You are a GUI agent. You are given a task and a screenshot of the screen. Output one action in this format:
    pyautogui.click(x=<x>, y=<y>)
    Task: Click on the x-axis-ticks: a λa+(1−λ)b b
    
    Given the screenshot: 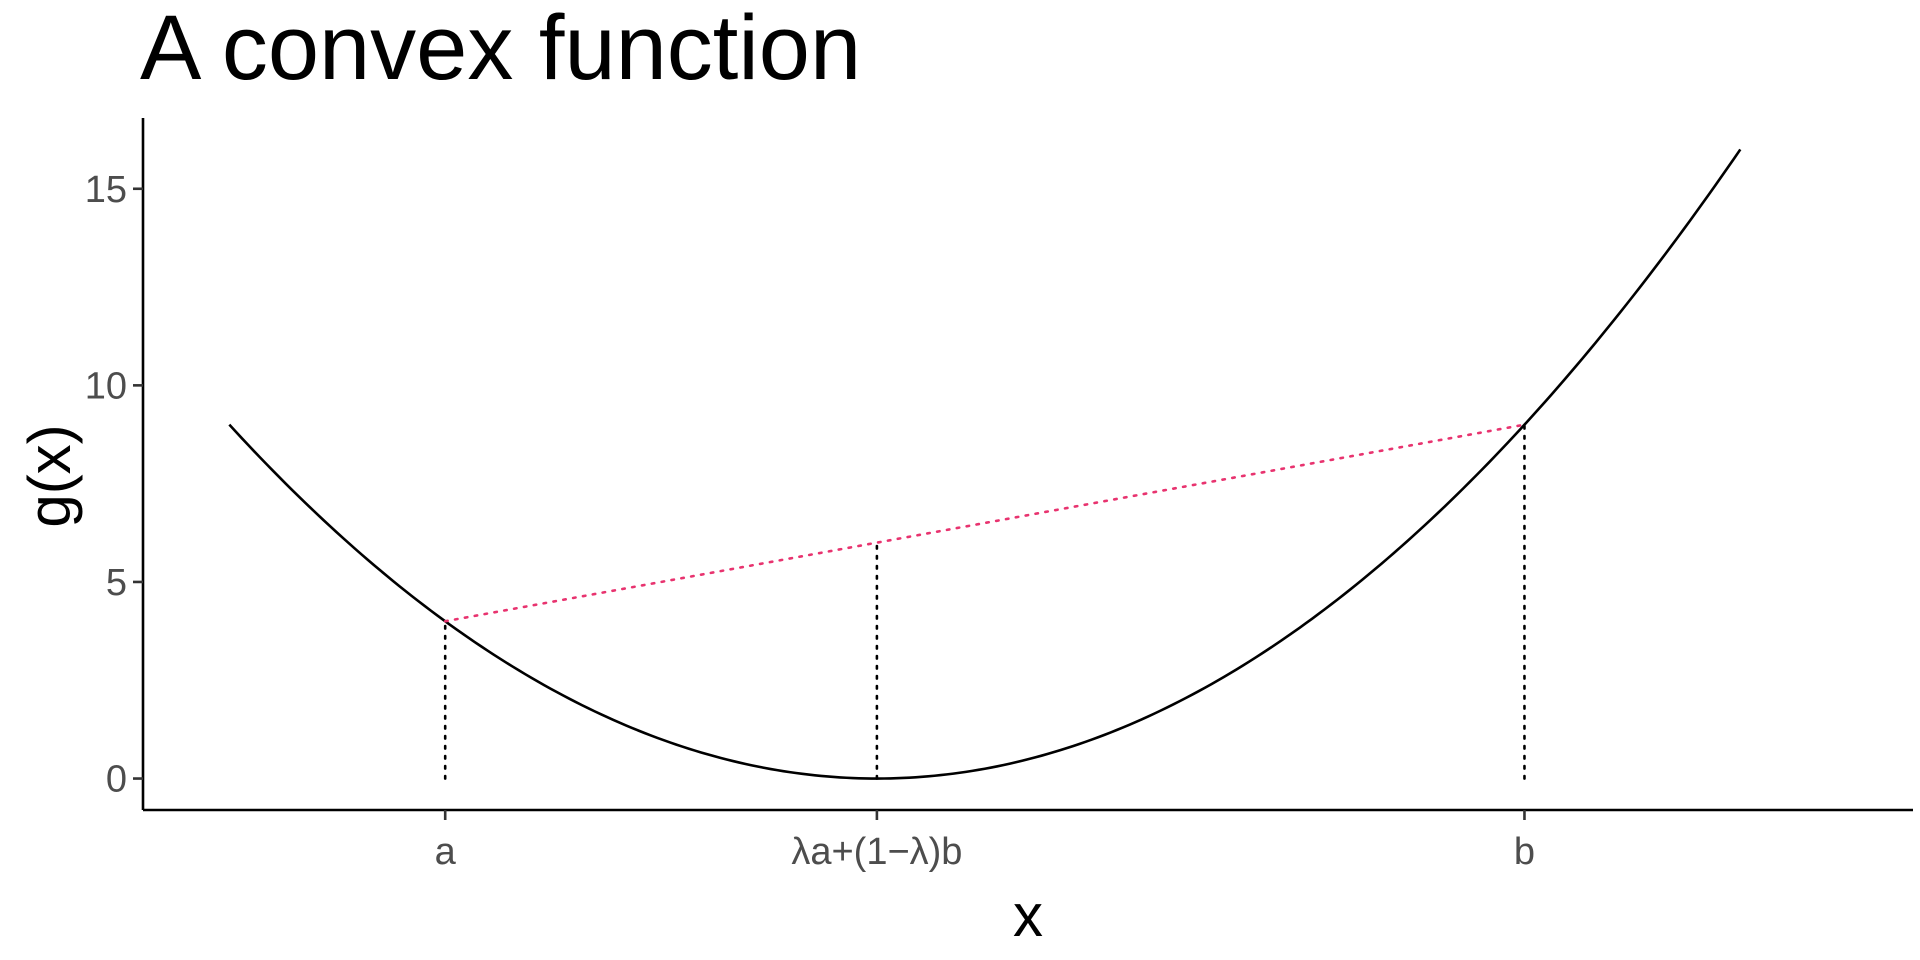 What is the action you would take?
    pyautogui.click(x=985, y=841)
    